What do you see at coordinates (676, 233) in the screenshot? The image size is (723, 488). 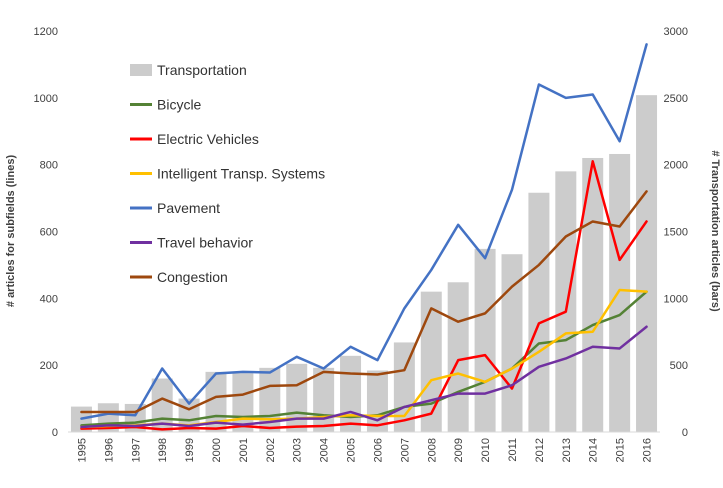 I see `y-right-tick-label: 1500` at bounding box center [676, 233].